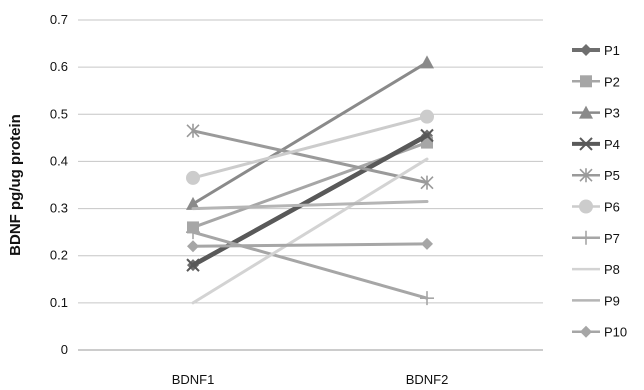 The height and width of the screenshot is (390, 644). Describe the element at coordinates (596, 269) in the screenshot. I see `legend-item: P8` at that location.